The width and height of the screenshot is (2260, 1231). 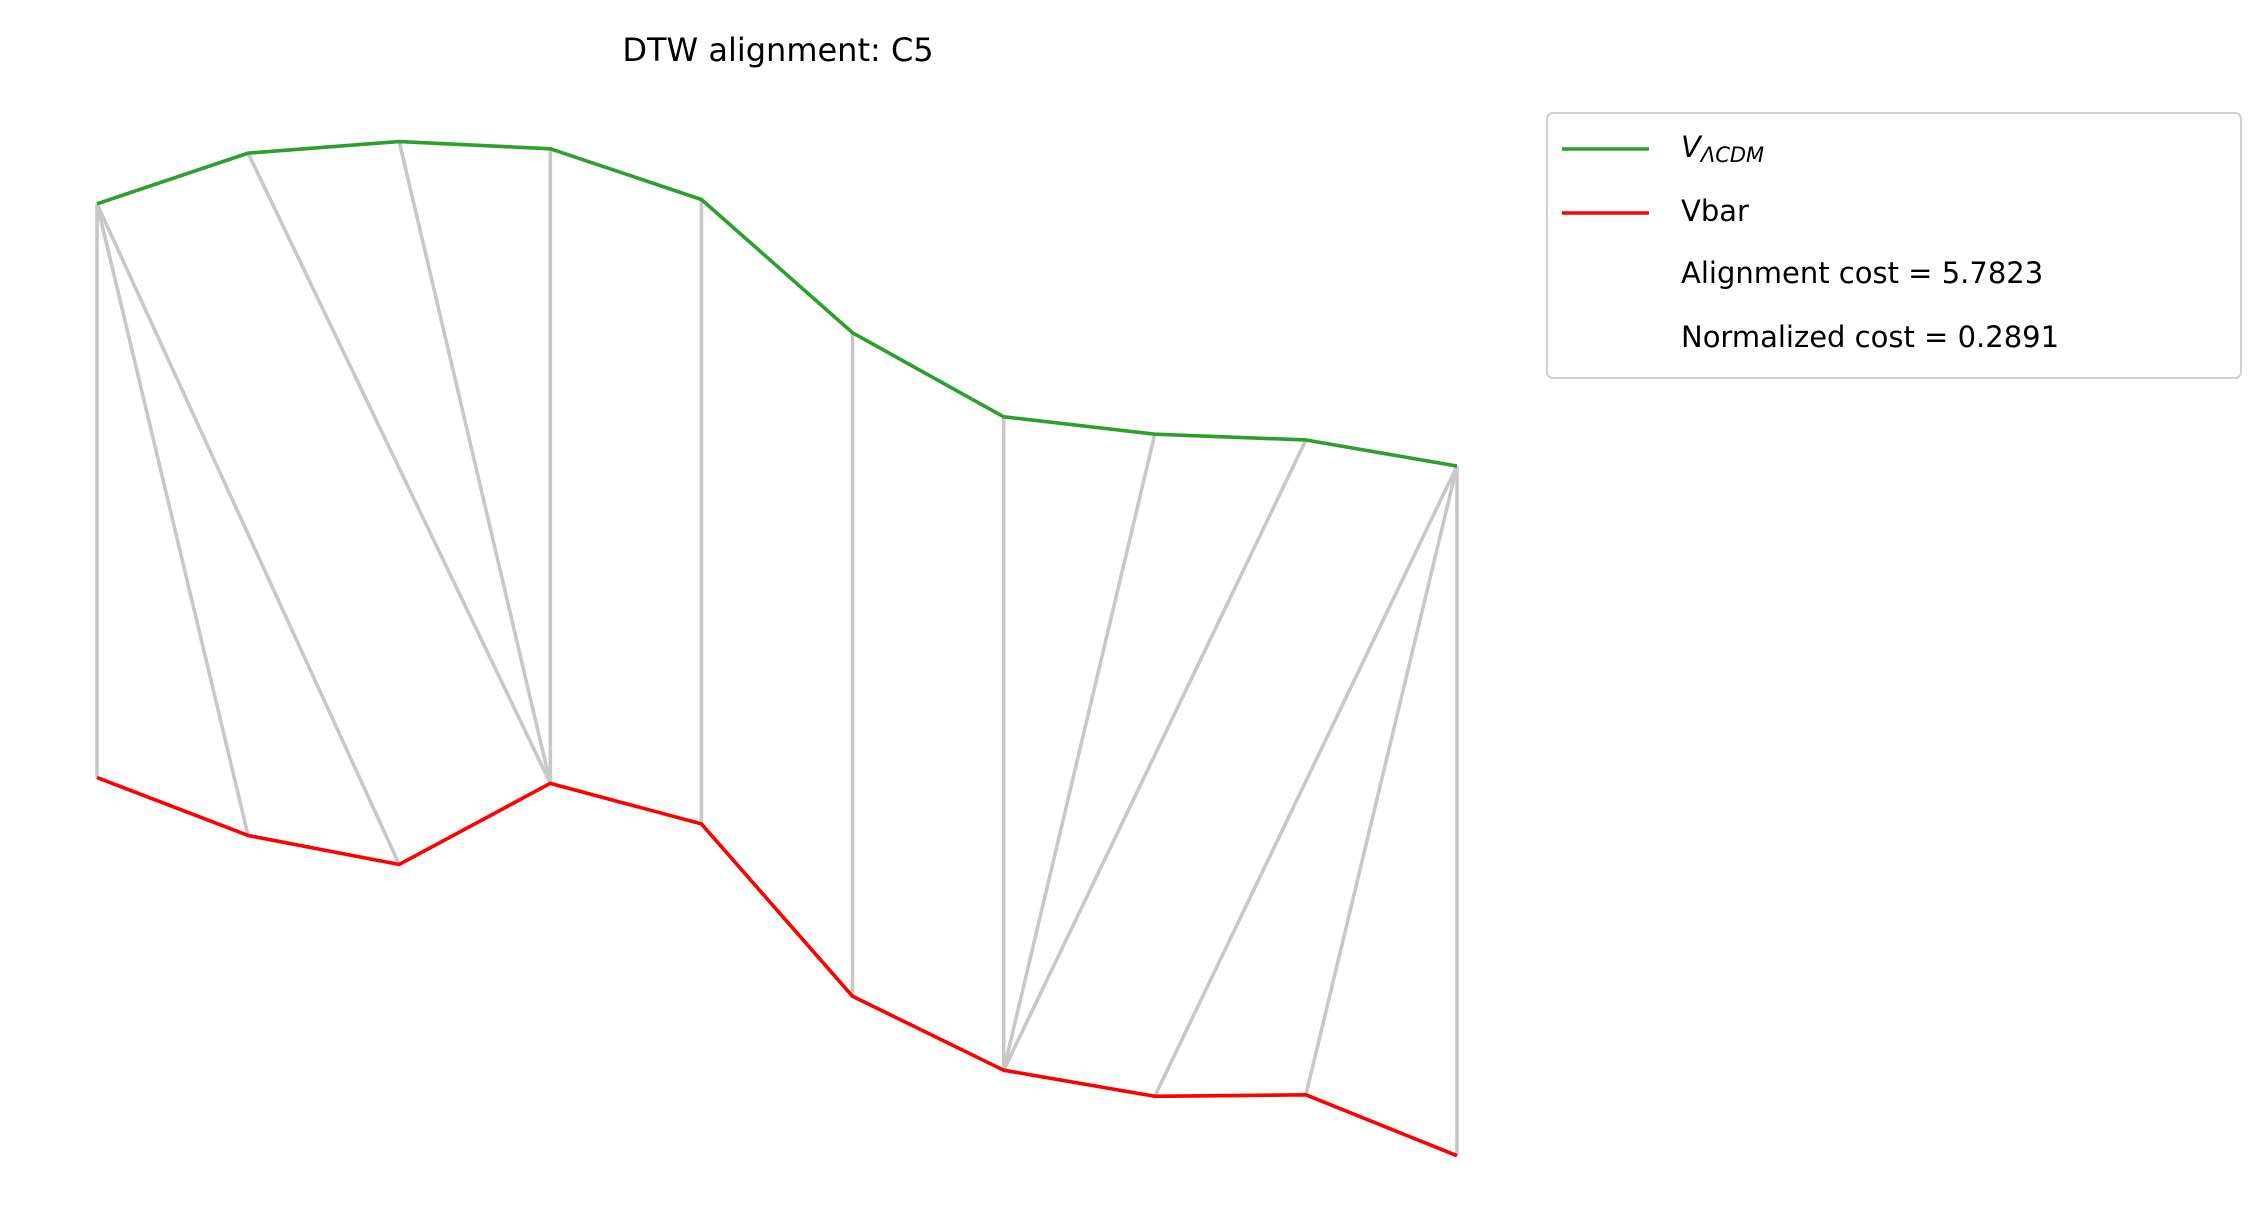 What do you see at coordinates (1731, 155) in the screenshot?
I see `legend-subscript: ΛCDM` at bounding box center [1731, 155].